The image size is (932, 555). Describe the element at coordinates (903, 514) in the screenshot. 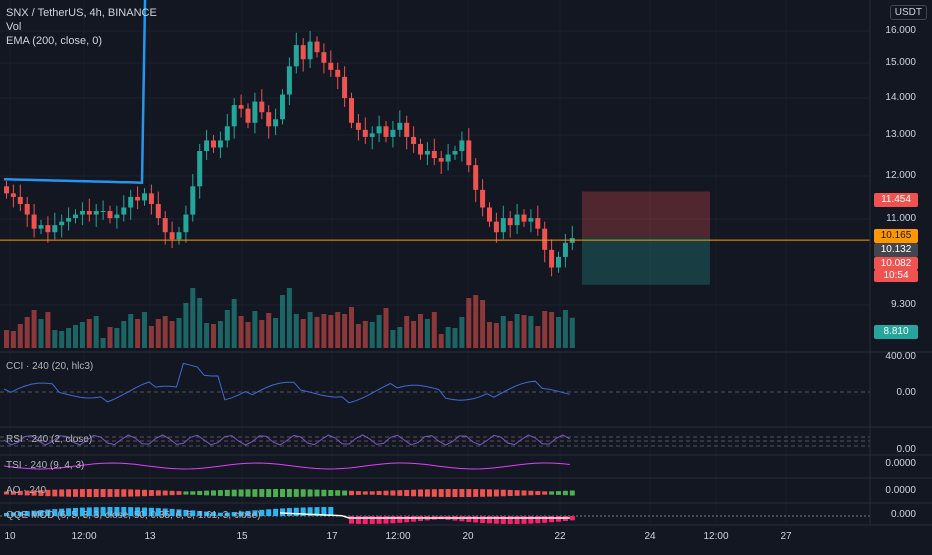

I see `qqe-tick: 0.000` at that location.